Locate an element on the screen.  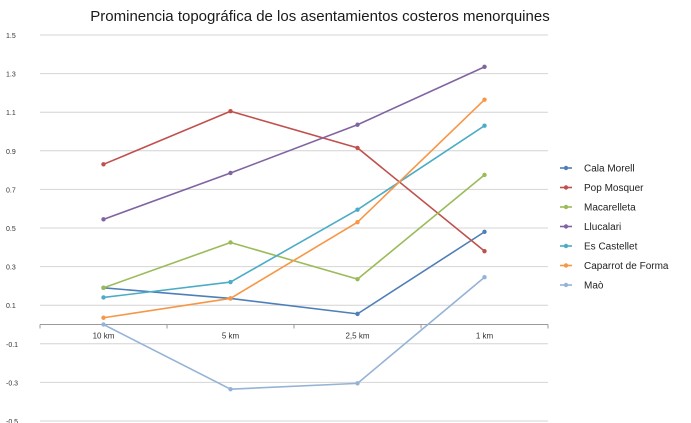
legend-item: Llucalari is located at coordinates (590, 227).